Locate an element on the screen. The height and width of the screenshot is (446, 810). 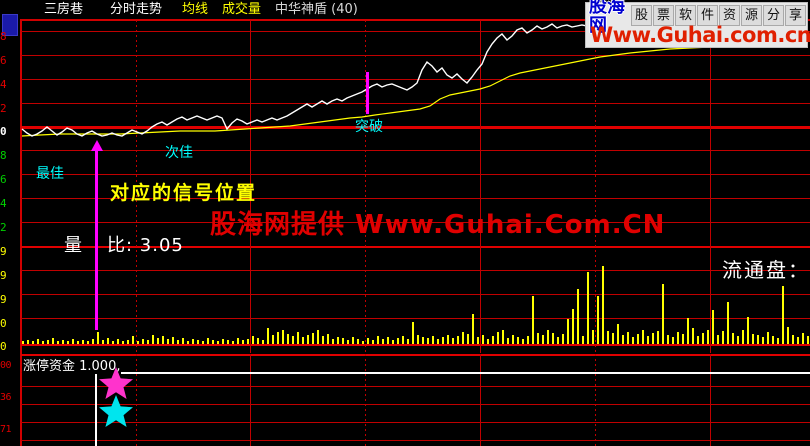
left-axis: 8 6 4 2 0 8 6 4 2 9 9 9 0 0 00 36 71 is located at coordinates (10, 233).